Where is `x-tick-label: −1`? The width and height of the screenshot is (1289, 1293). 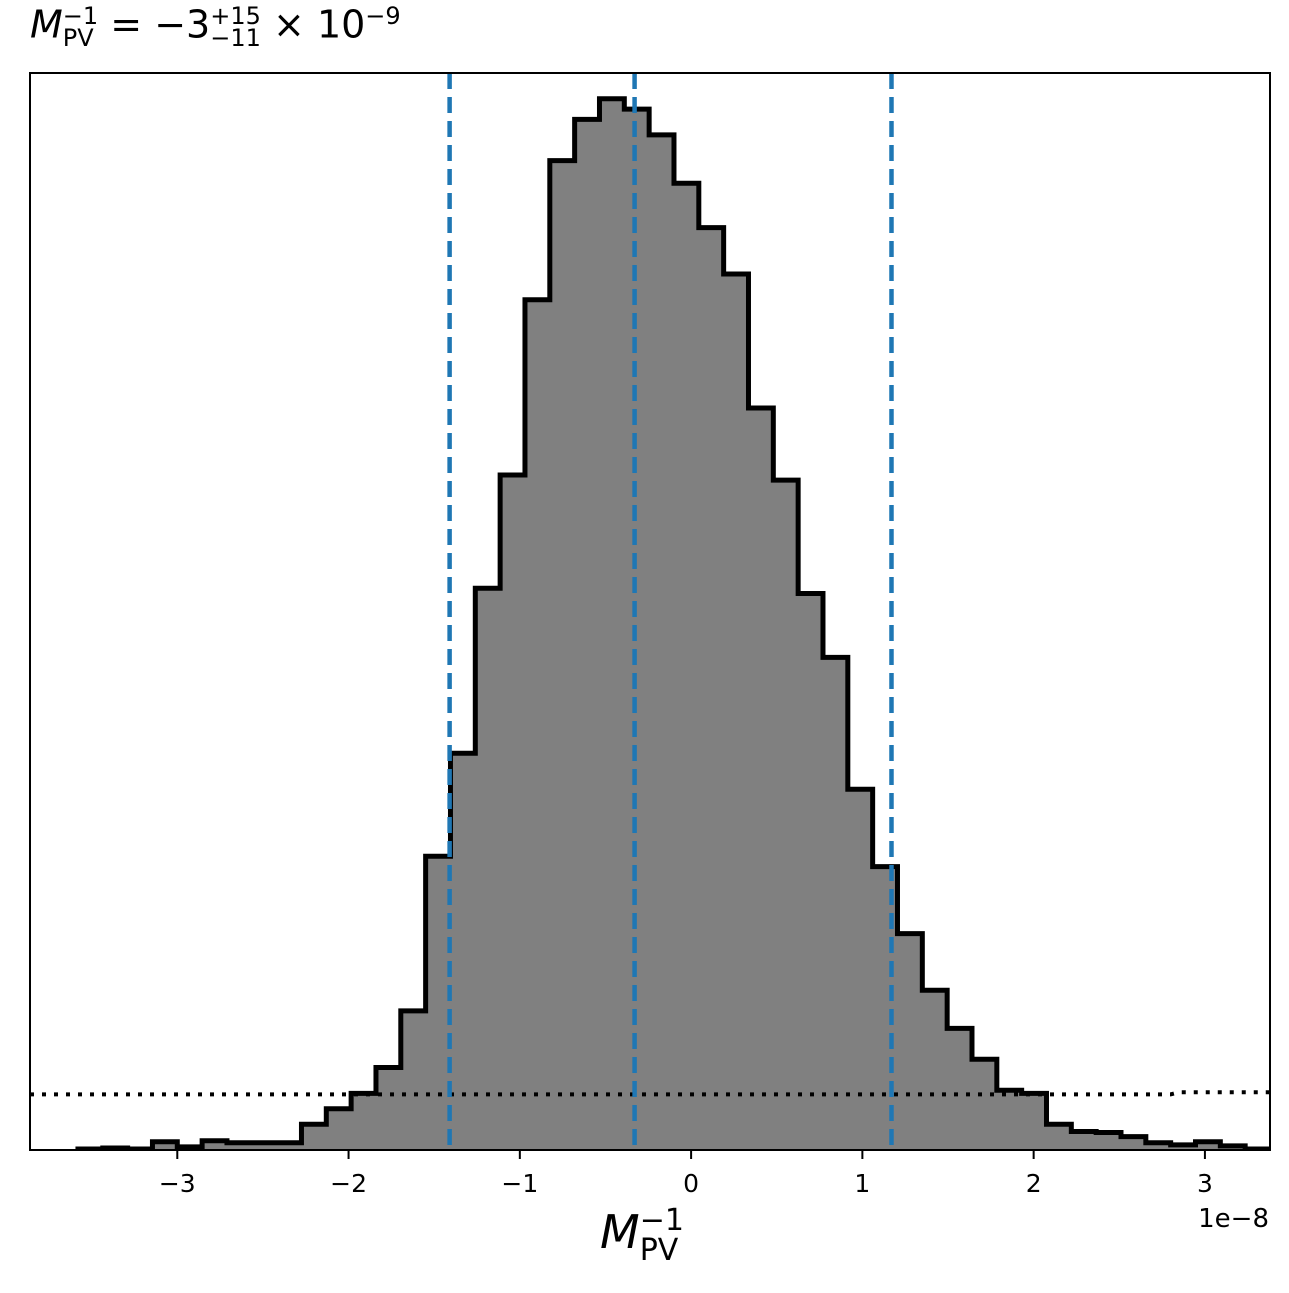 x-tick-label: −1 is located at coordinates (519, 1183).